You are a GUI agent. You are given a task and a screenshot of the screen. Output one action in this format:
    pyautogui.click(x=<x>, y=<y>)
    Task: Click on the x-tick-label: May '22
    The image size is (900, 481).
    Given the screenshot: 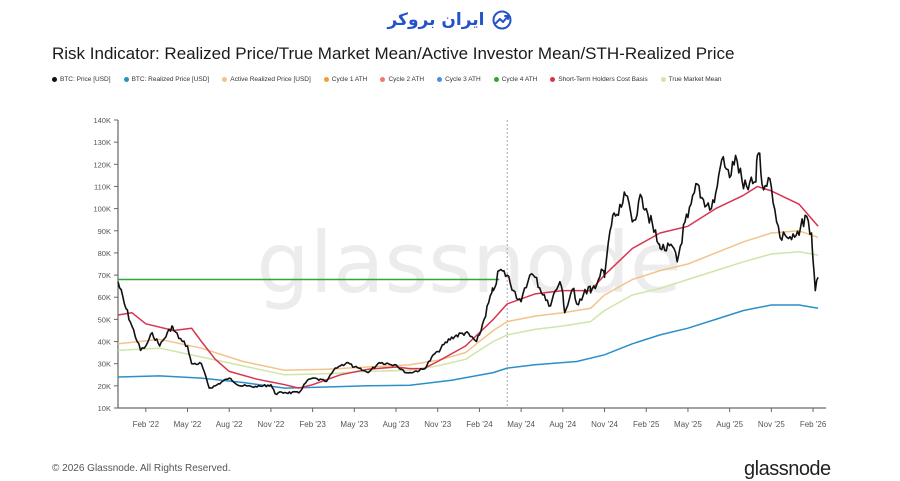 What is the action you would take?
    pyautogui.click(x=188, y=424)
    